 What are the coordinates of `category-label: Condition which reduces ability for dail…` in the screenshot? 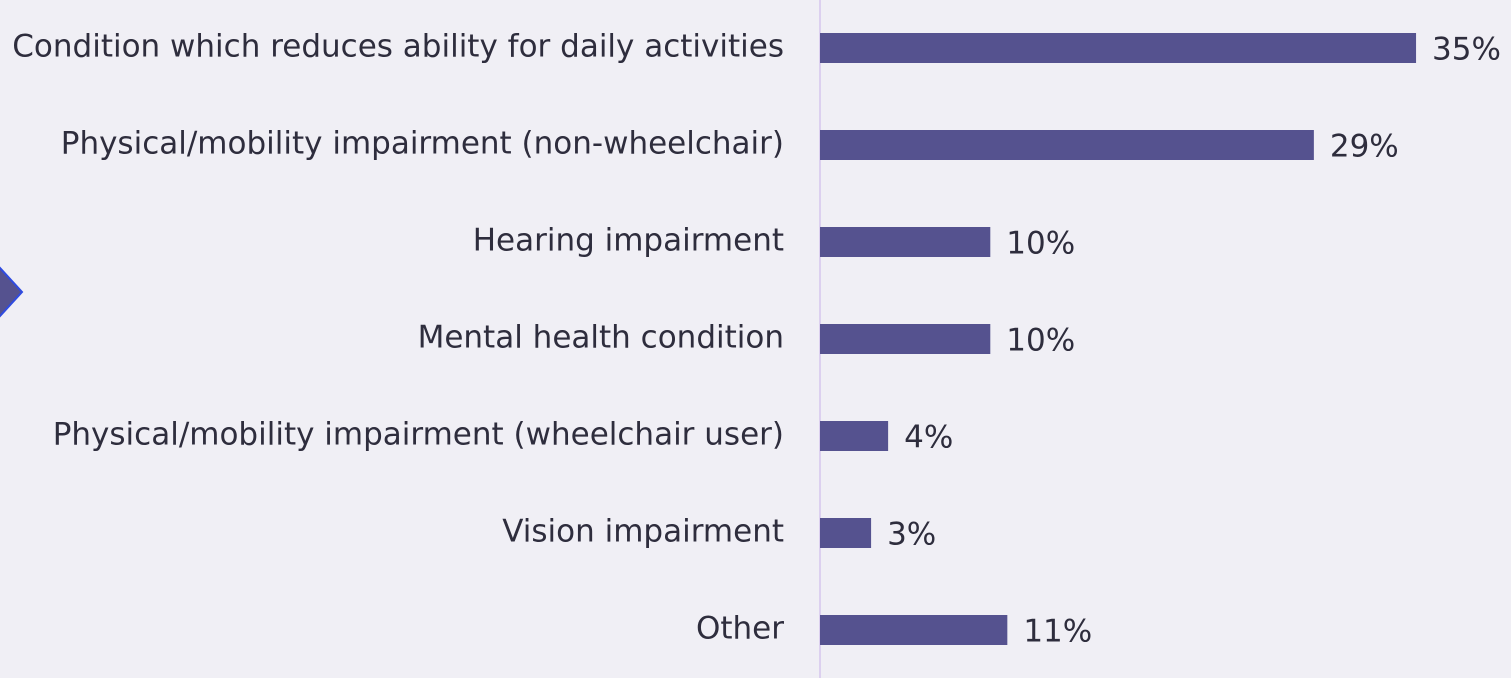 It's located at (398, 47).